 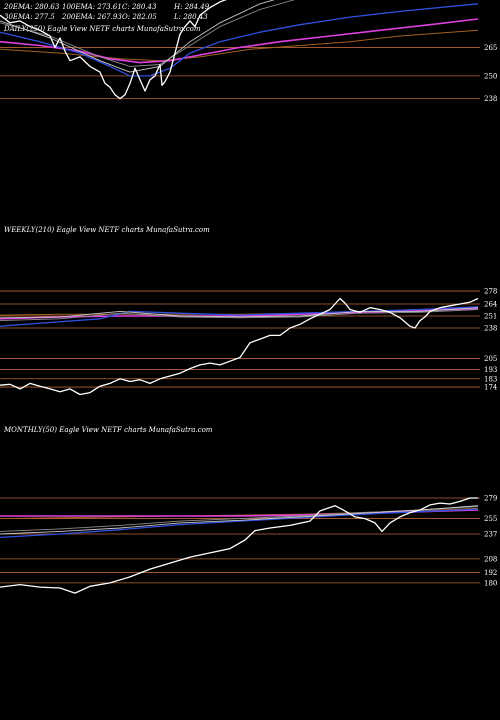 I want to click on daily-ema200-line, so click(x=239, y=41).